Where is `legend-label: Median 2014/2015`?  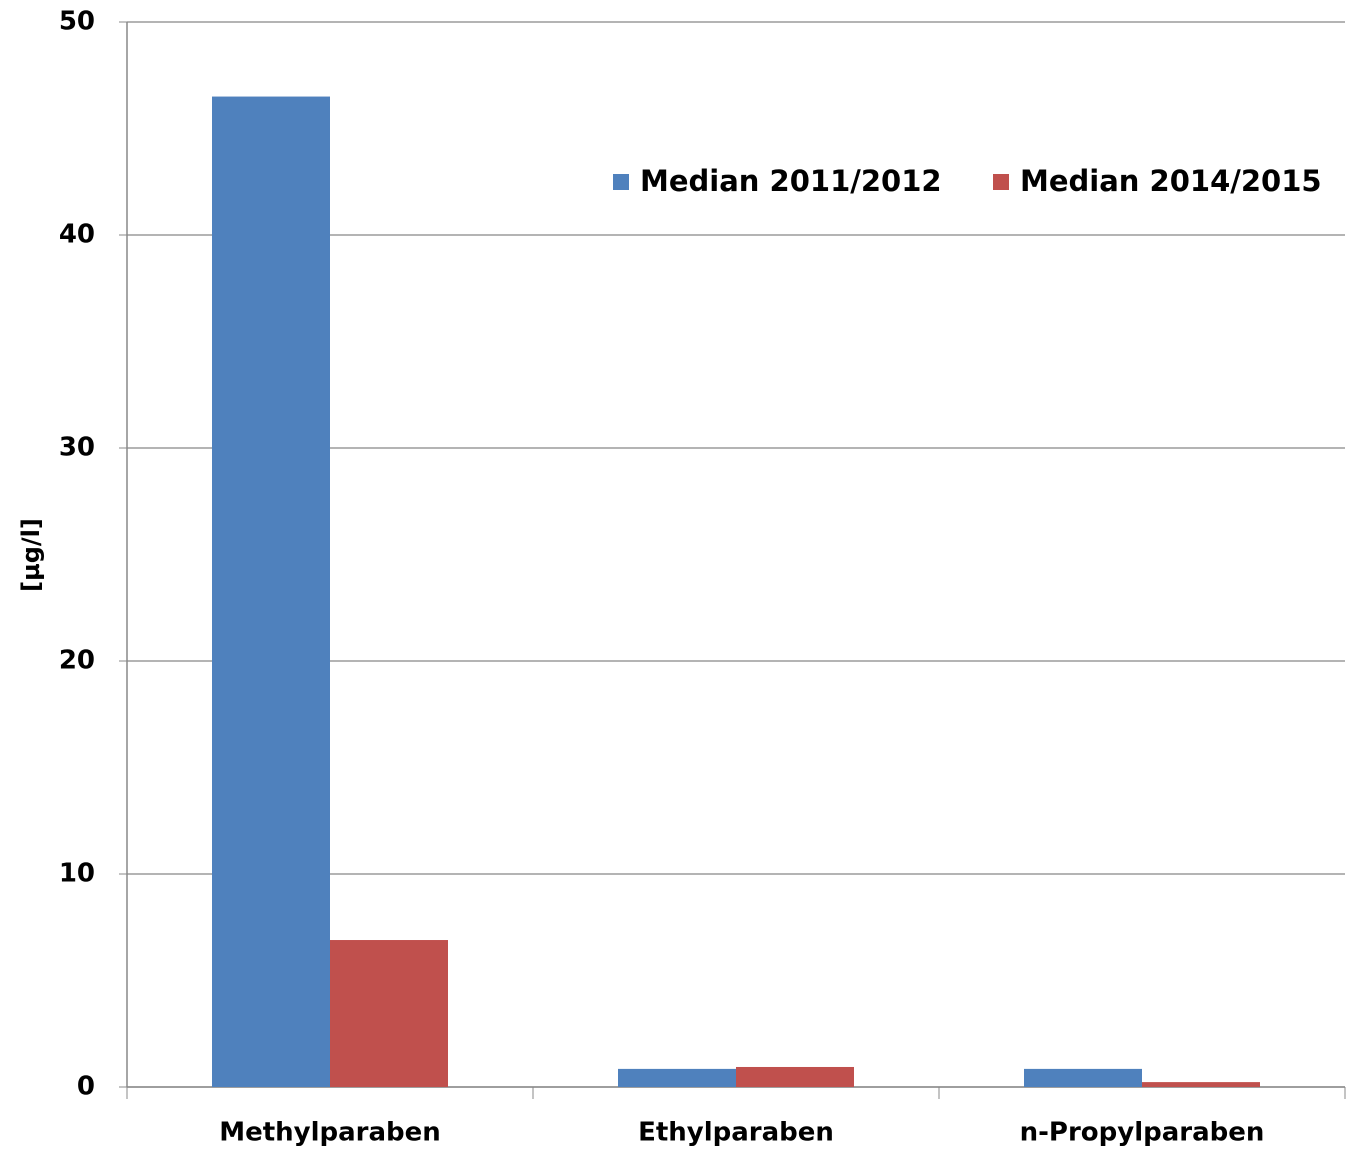 legend-label: Median 2014/2015 is located at coordinates (1171, 181).